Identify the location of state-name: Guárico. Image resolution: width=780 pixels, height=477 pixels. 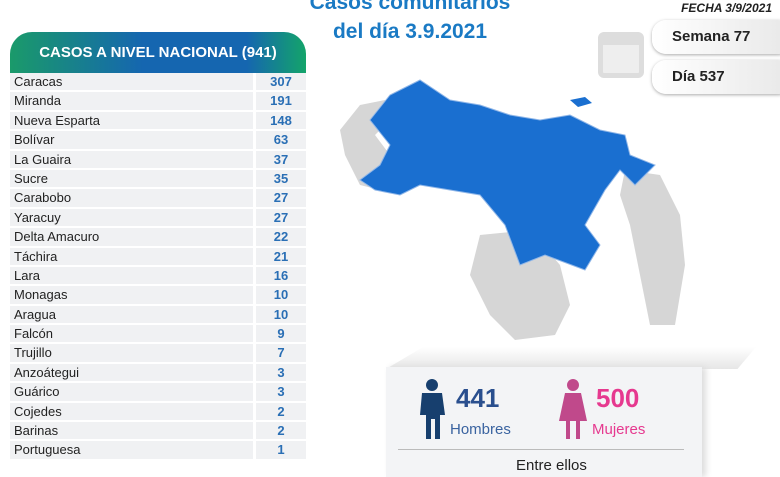
(131, 392).